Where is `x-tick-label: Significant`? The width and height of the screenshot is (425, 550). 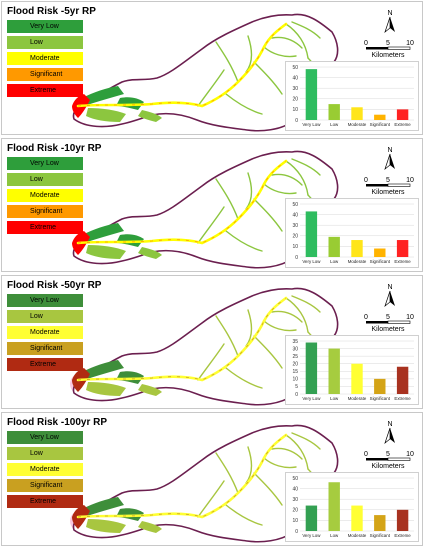
x-tick-label: Significant is located at coordinates (380, 535).